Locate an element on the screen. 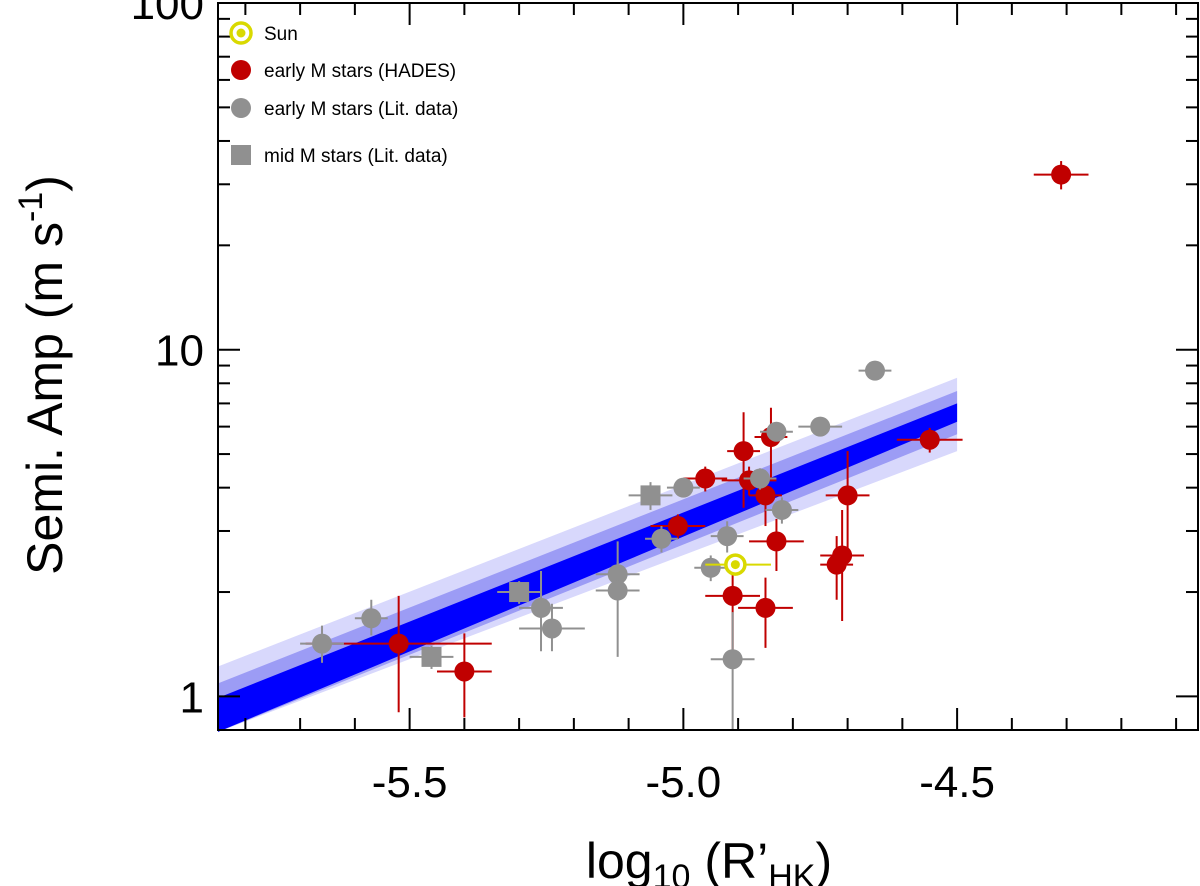  x-tick-label: -5.0 is located at coordinates (683, 782).